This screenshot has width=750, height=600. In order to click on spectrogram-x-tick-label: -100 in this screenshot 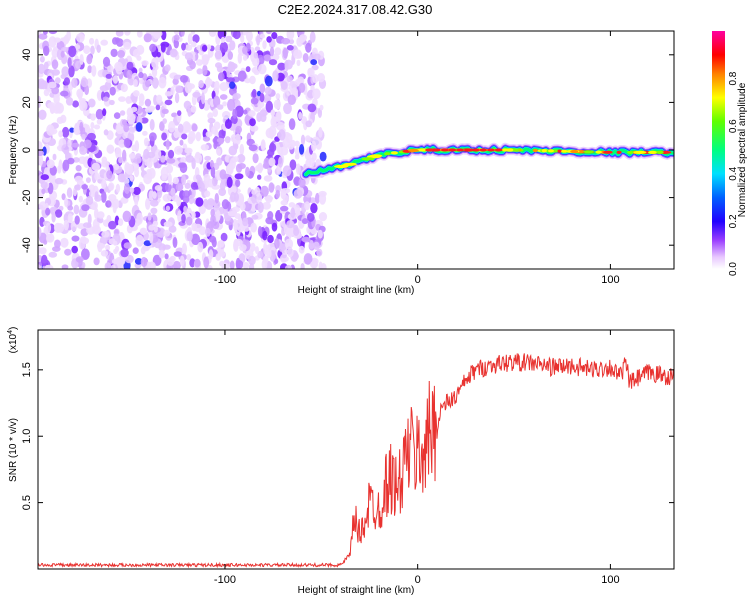, I will do `click(225, 280)`.